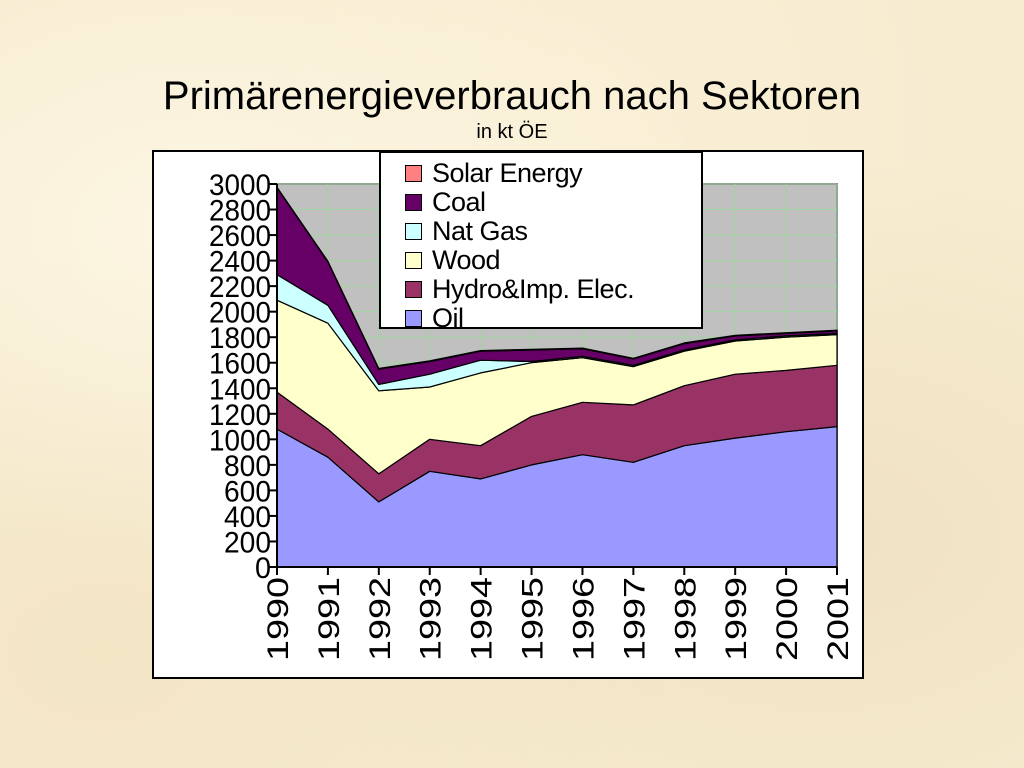 Image resolution: width=1024 pixels, height=768 pixels. What do you see at coordinates (278, 619) in the screenshot?
I see `x-tick-label: 1990` at bounding box center [278, 619].